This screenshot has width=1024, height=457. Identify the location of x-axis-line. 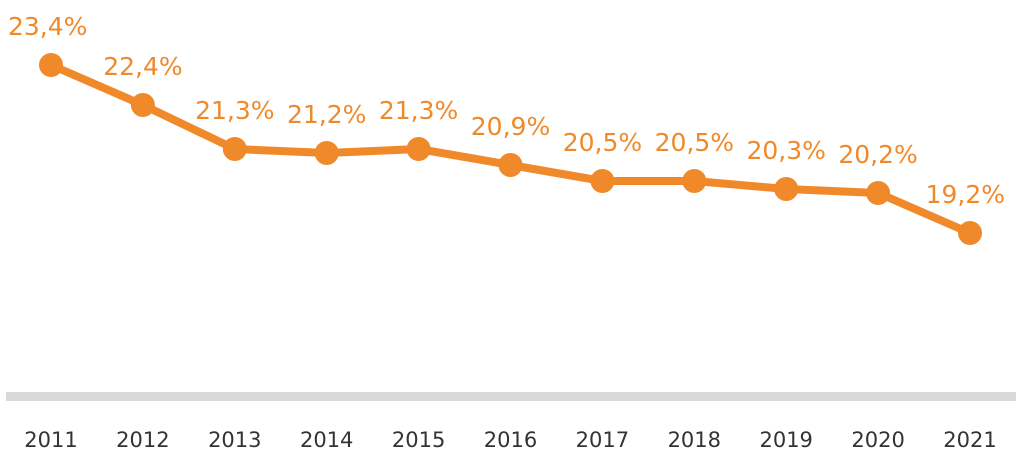
(511, 396).